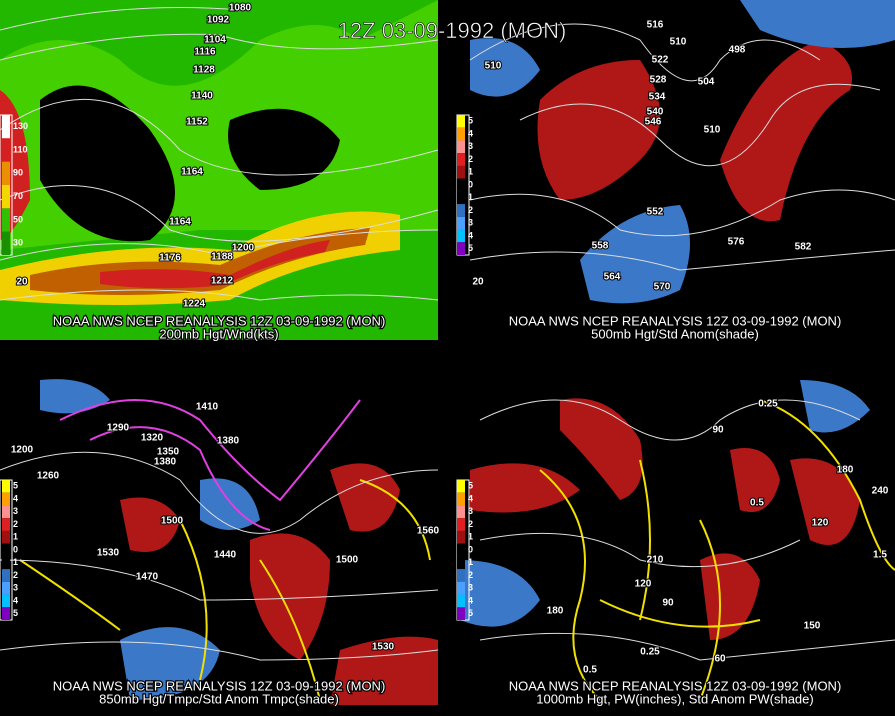 Image resolution: width=895 pixels, height=716 pixels. Describe the element at coordinates (655, 25) in the screenshot. I see `contour-label: 516` at that location.